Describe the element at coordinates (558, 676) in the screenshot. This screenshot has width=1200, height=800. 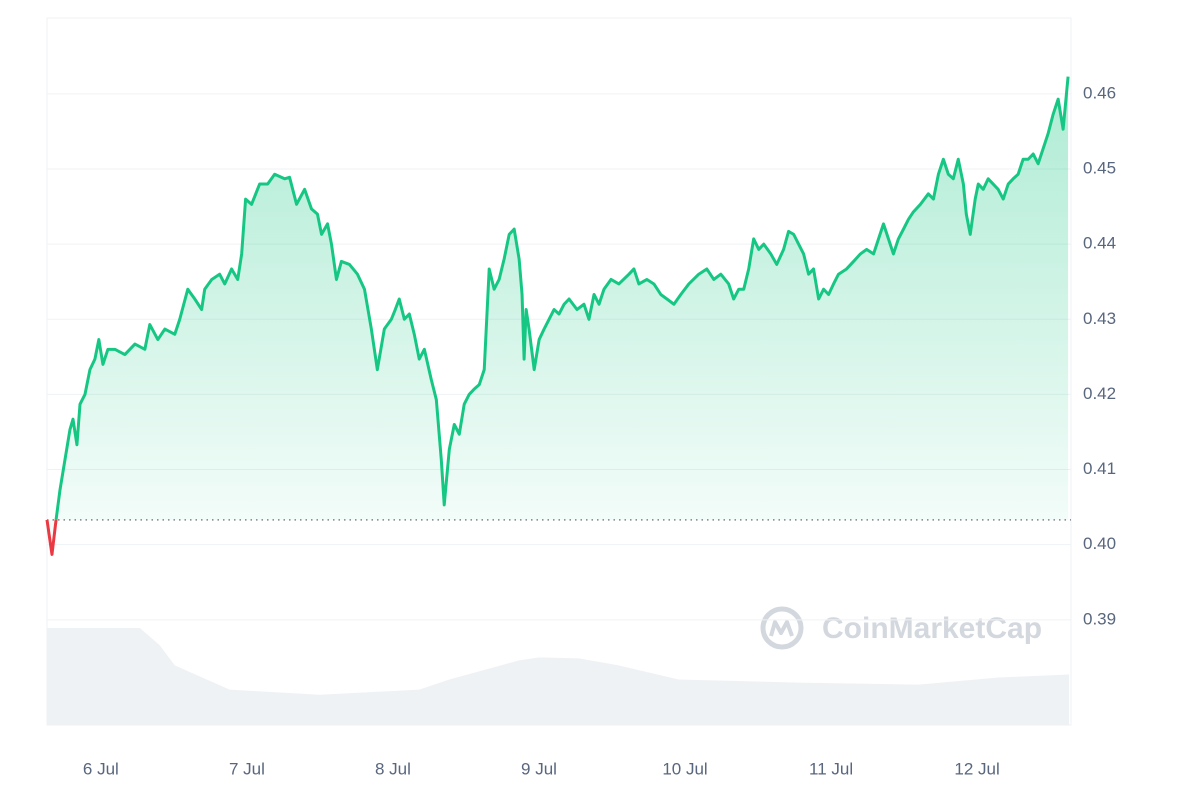
I see `volume-area` at that location.